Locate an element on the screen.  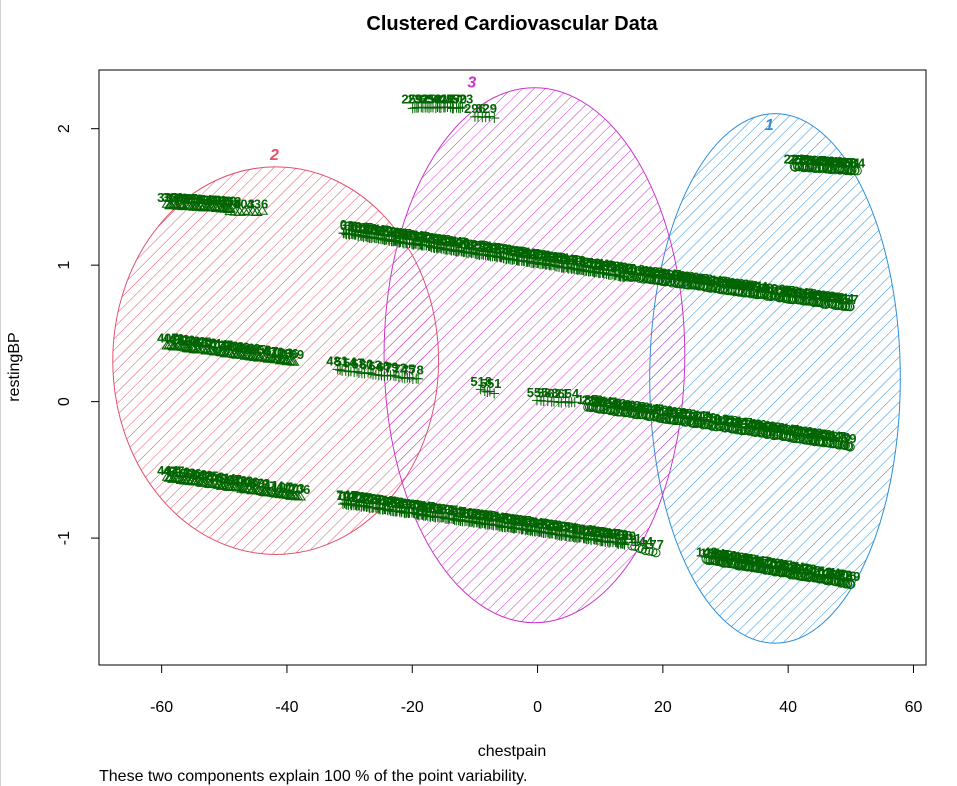
point-label: 283 is located at coordinates (610, 265).